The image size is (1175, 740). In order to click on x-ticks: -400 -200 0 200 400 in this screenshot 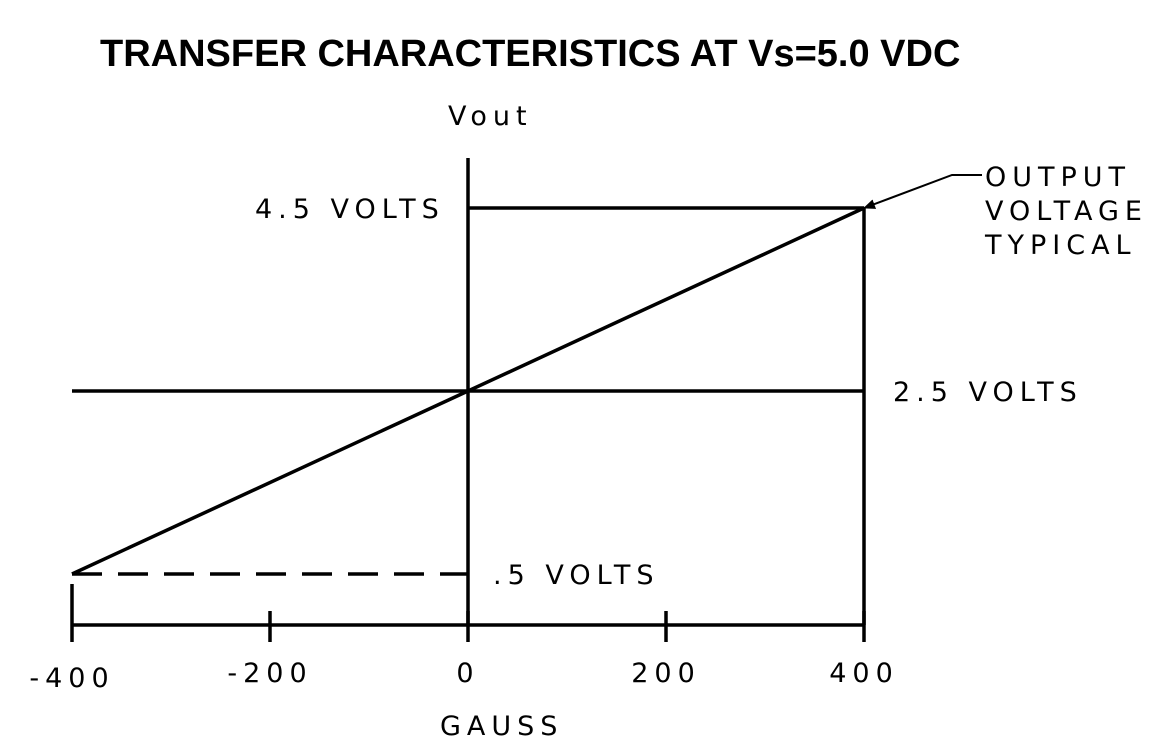, I will do `click(464, 639)`.